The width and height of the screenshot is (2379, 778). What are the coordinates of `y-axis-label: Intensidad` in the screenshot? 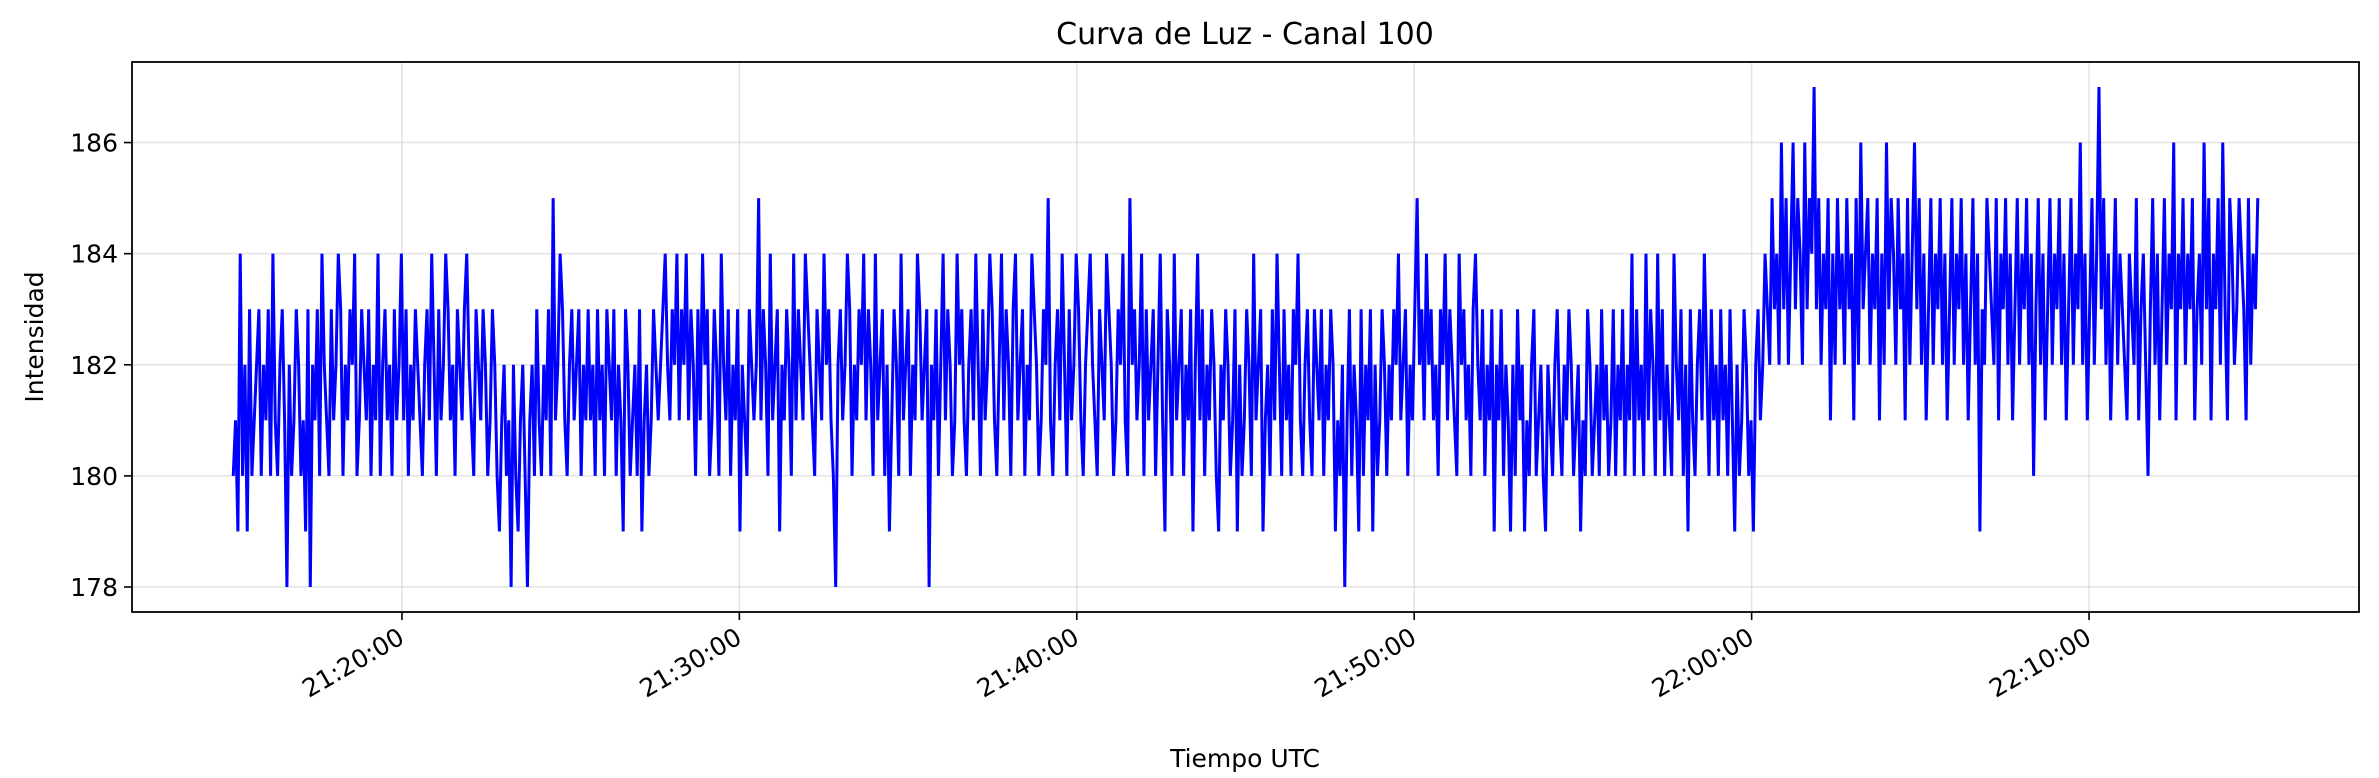 It's located at (34, 336).